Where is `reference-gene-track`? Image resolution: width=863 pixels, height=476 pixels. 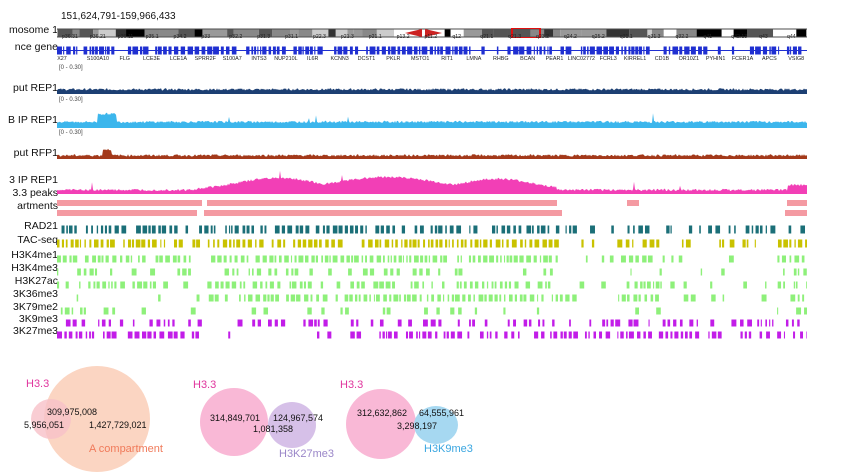 reference-gene-track is located at coordinates (432, 49).